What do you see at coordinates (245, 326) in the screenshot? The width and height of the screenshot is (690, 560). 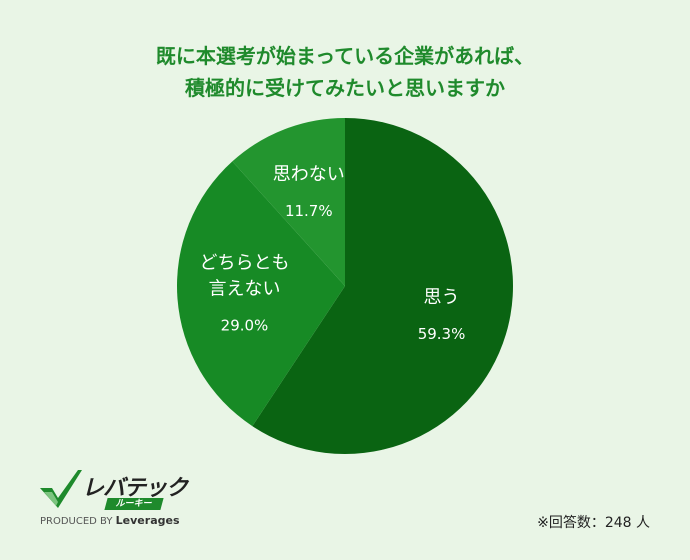 I see `slice-value-label-1: 29.0%` at bounding box center [245, 326].